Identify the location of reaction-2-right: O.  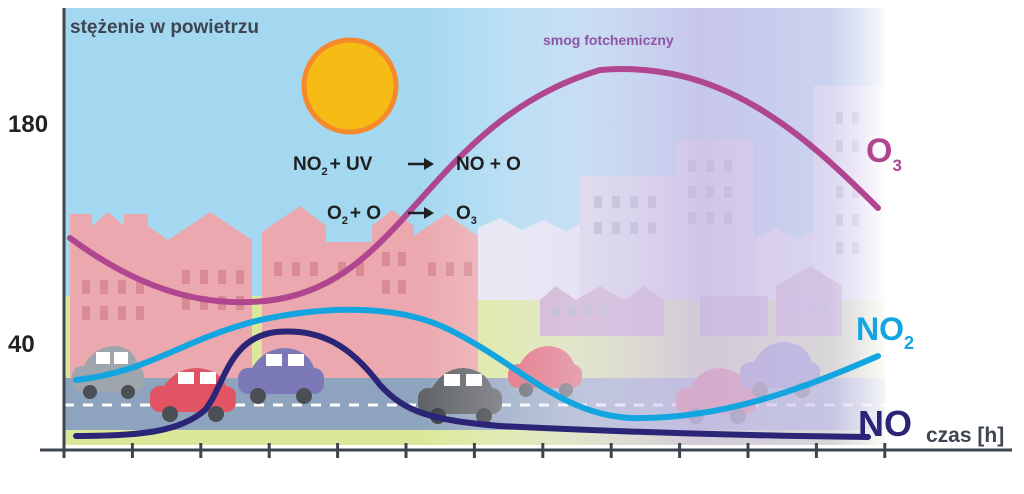
(463, 213).